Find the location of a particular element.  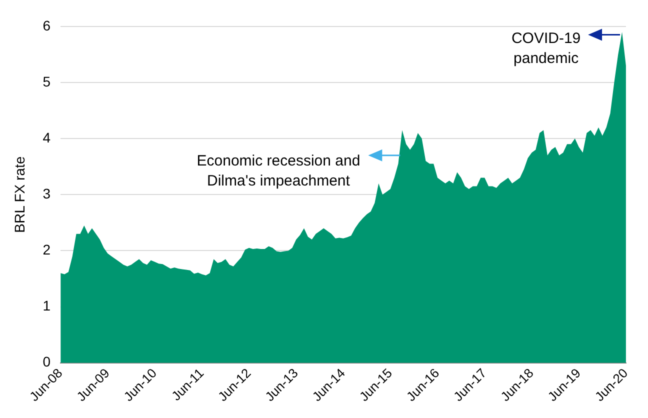

y-axis-title: BRL FX rate is located at coordinates (19, 194).